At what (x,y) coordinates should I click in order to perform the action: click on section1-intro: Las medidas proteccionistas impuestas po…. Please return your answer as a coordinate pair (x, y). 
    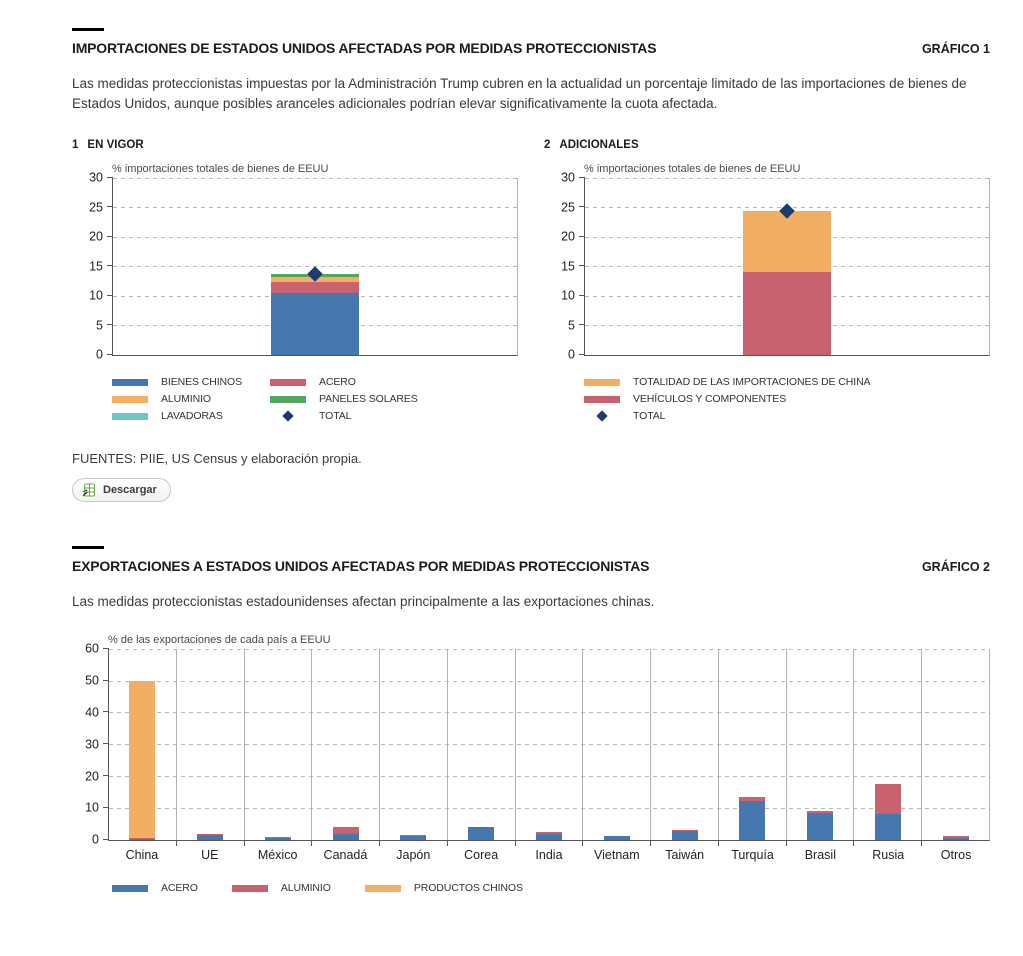
    Looking at the image, I should click on (531, 94).